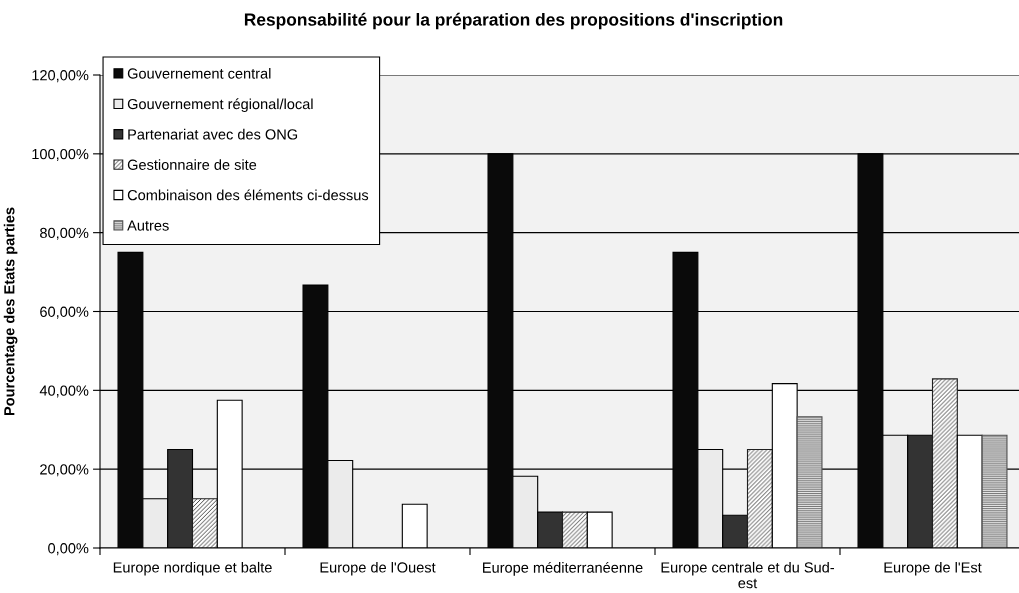 Image resolution: width=1019 pixels, height=593 pixels. I want to click on legend-label: Partenariat avec des ONG, so click(213, 134).